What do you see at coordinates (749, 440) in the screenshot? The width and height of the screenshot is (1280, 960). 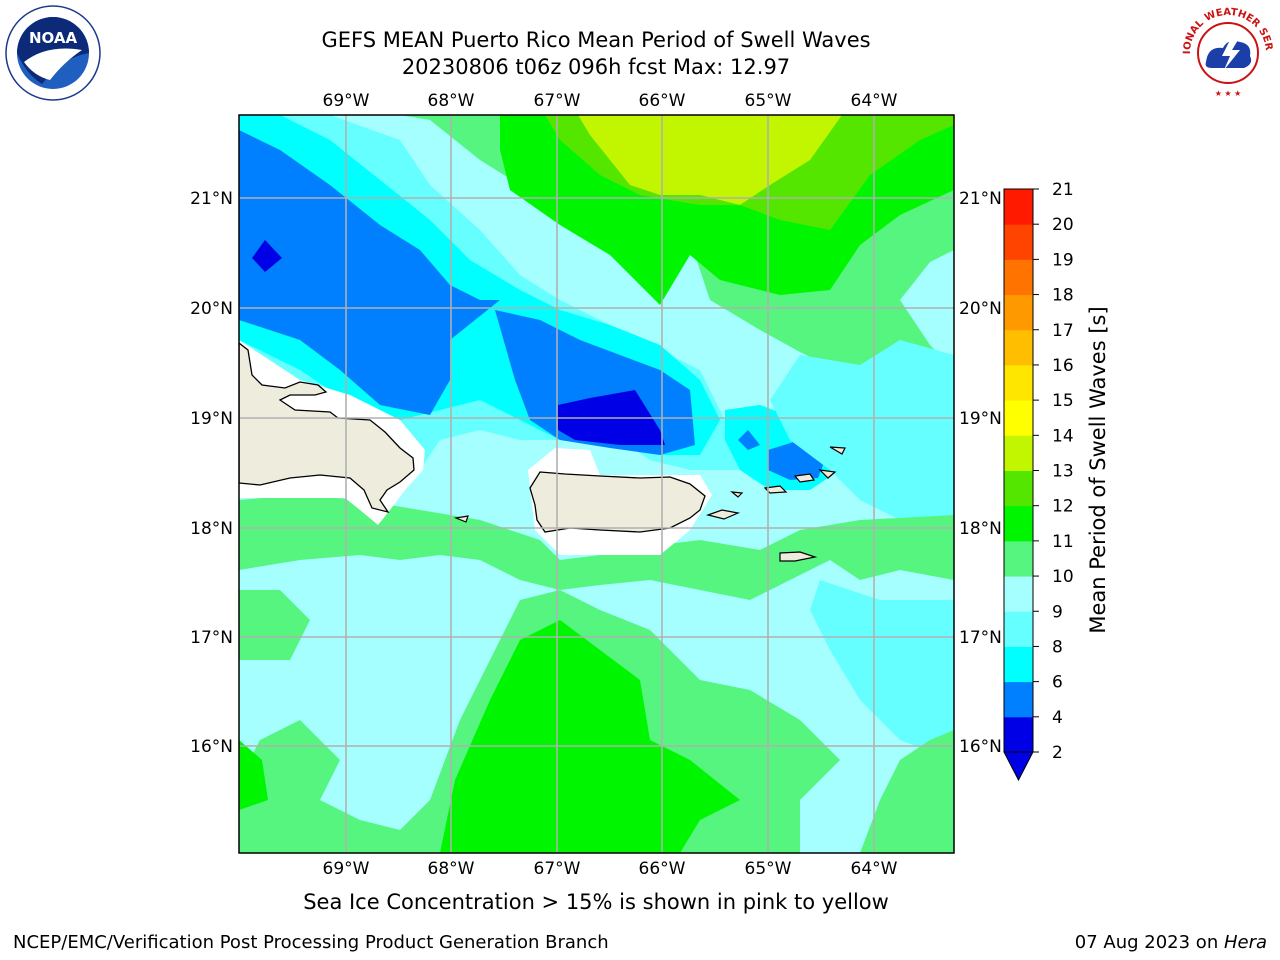 I see `field-2-4-east-small` at bounding box center [749, 440].